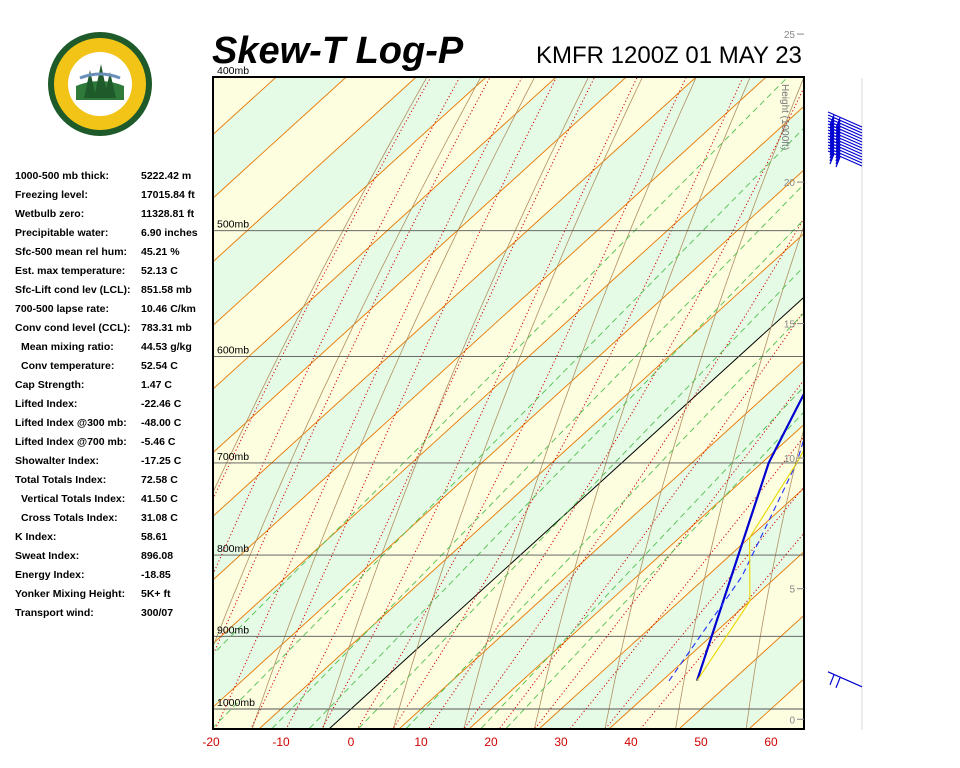 The width and height of the screenshot is (960, 768). Describe the element at coordinates (845, 400) in the screenshot. I see `wind-barbs` at that location.